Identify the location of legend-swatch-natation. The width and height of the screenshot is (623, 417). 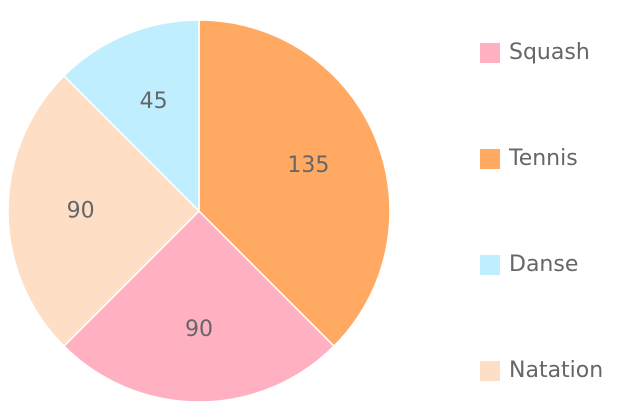
(490, 371).